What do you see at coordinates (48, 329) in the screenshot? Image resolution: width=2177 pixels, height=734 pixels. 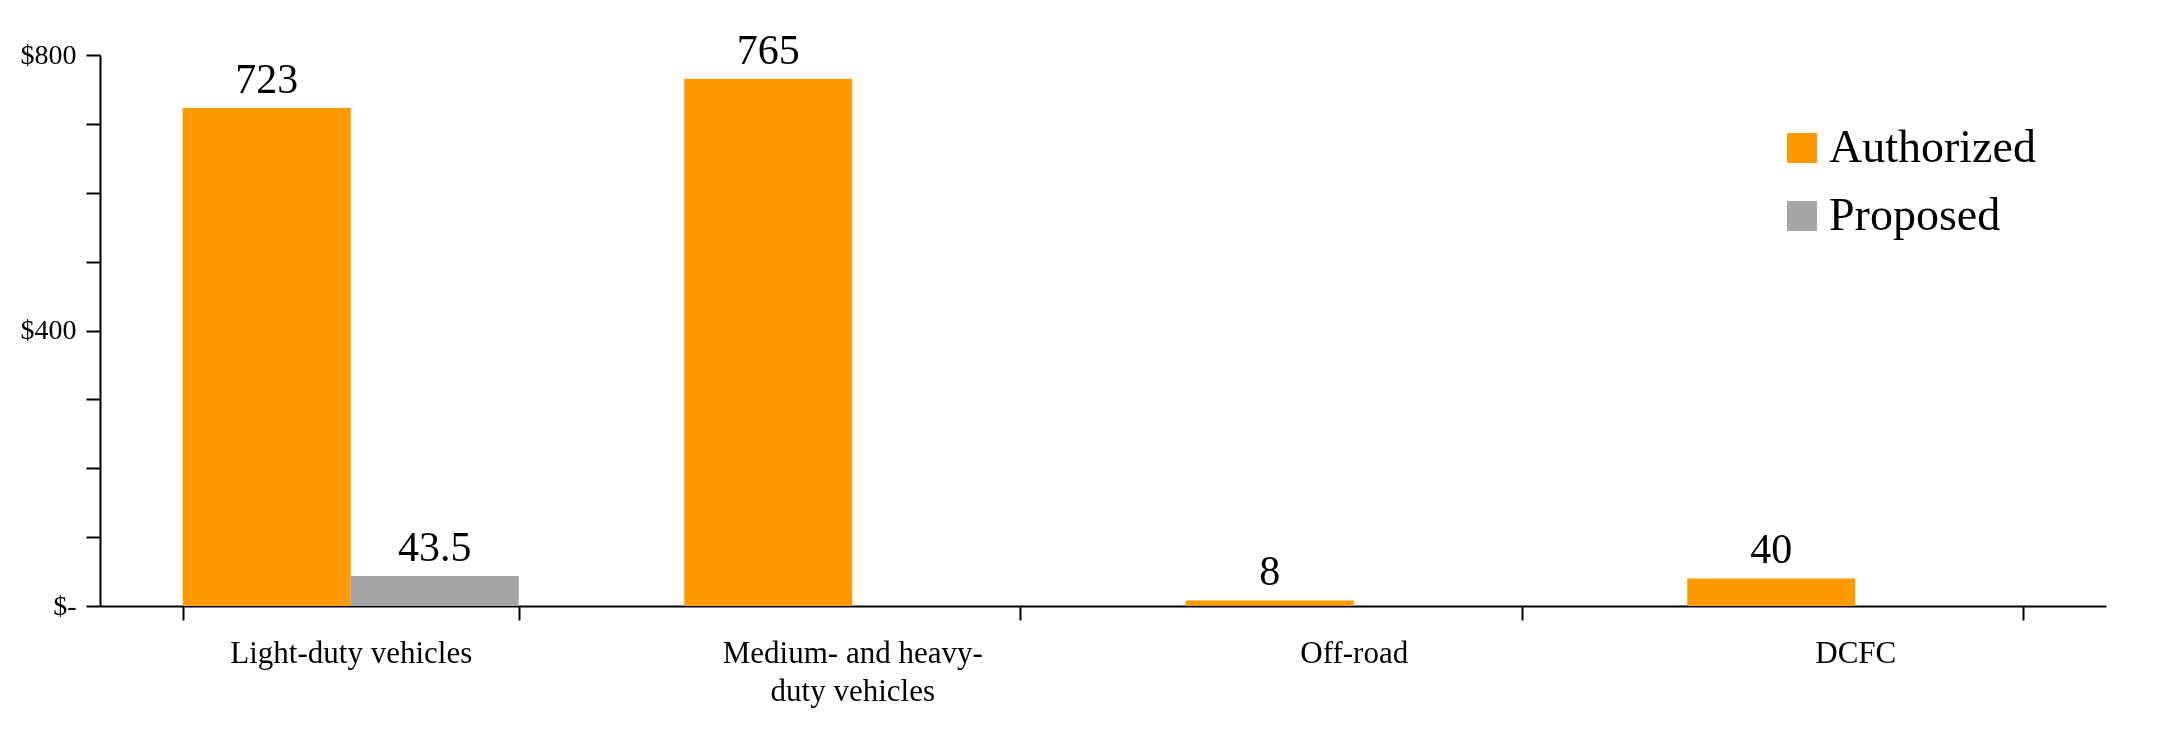 I see `y-tick-label: $400` at bounding box center [48, 329].